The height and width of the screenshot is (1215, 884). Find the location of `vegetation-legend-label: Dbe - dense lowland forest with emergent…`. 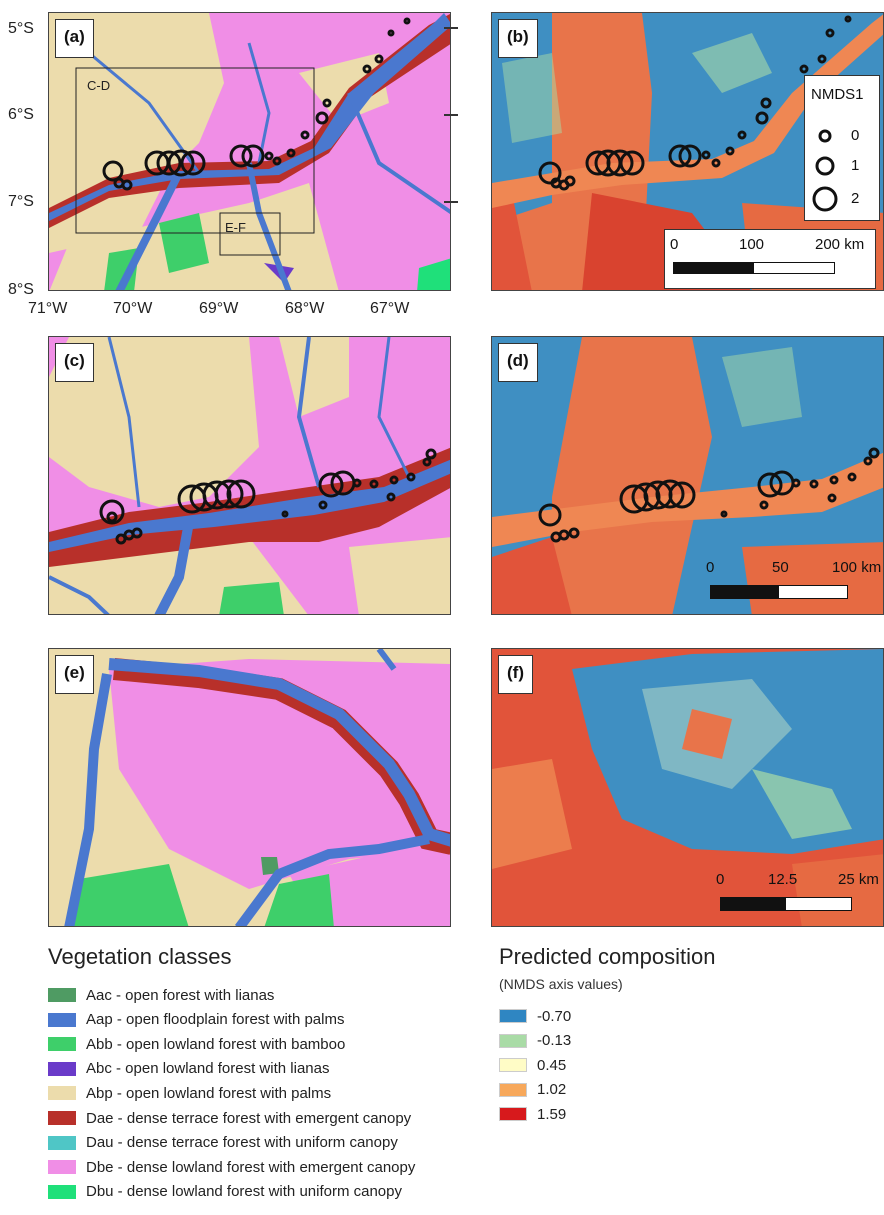

vegetation-legend-label: Dbe - dense lowland forest with emergent… is located at coordinates (251, 1167).